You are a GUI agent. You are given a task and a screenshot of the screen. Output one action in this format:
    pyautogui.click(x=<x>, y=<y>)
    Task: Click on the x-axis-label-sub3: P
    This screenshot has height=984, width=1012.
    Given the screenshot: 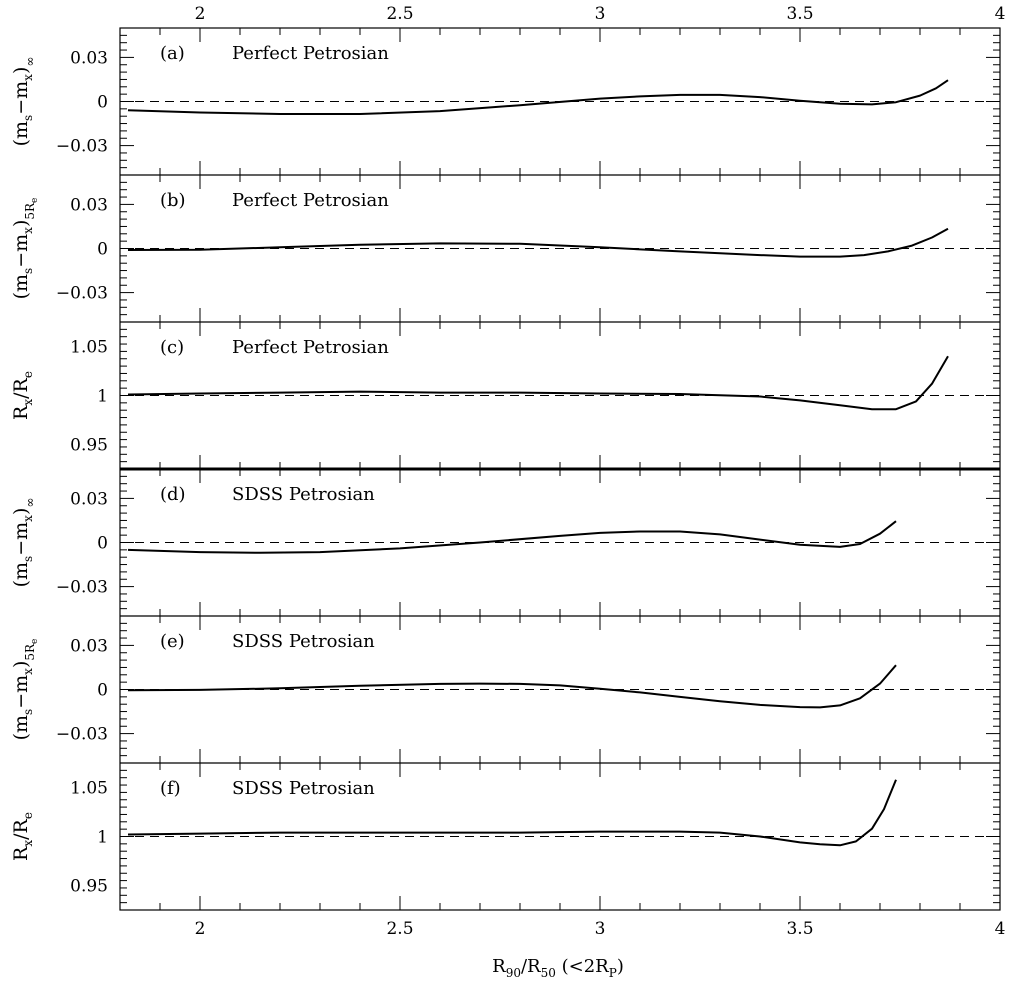 What is the action you would take?
    pyautogui.click(x=613, y=973)
    